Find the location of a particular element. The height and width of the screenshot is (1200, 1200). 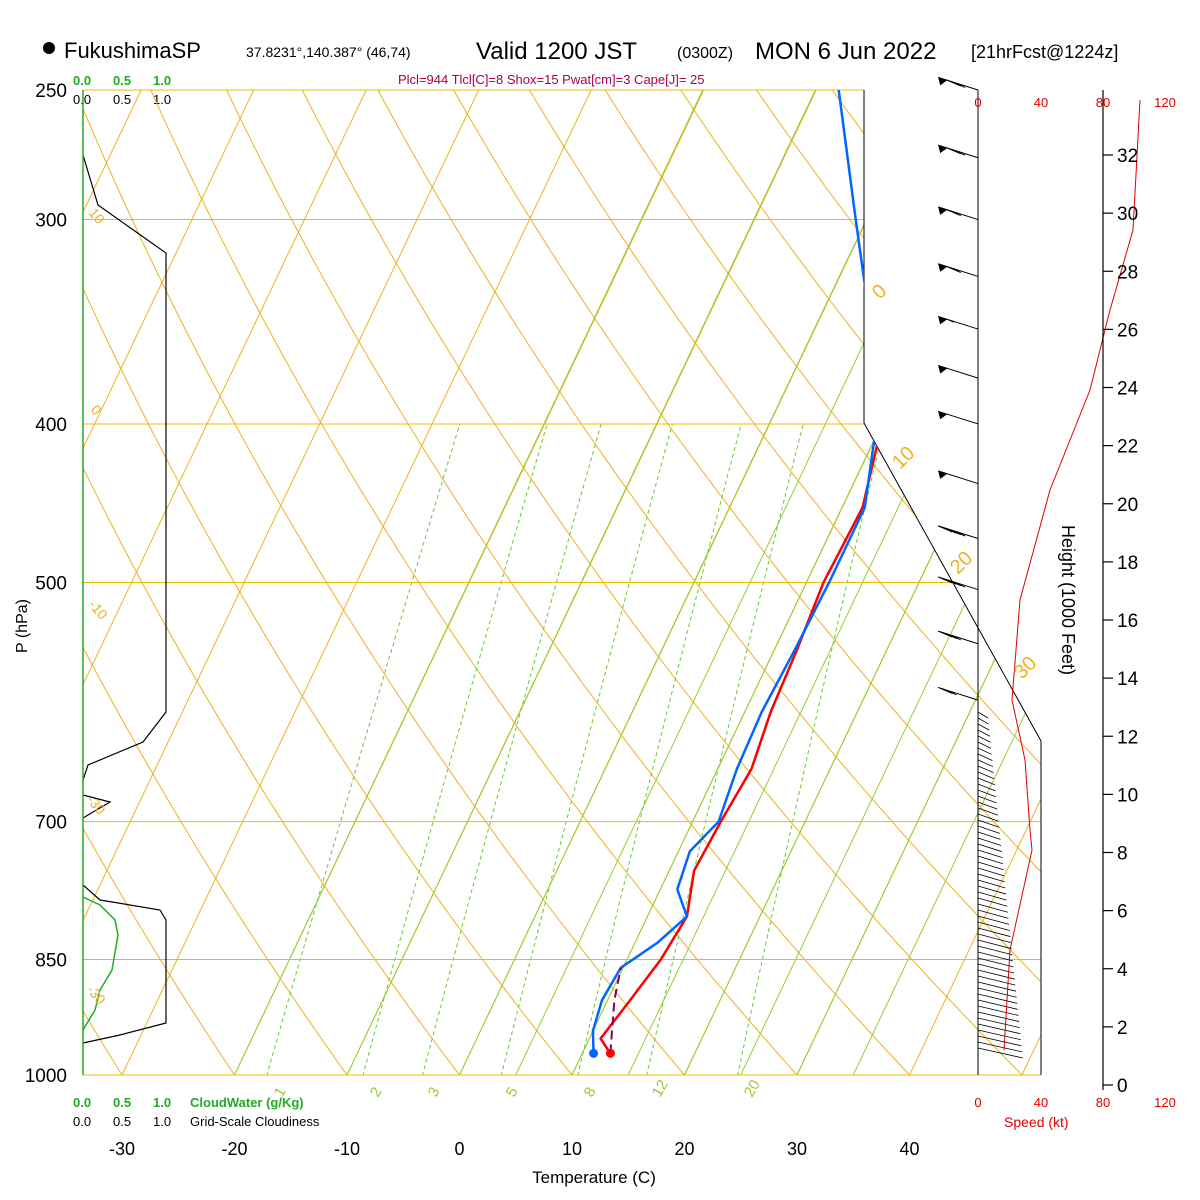

height-tick-label: 30 is located at coordinates (1127, 214).